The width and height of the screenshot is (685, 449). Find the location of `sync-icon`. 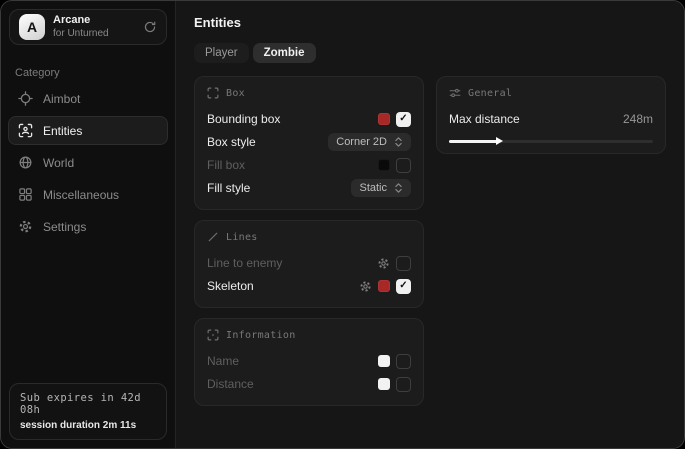

sync-icon is located at coordinates (150, 27).